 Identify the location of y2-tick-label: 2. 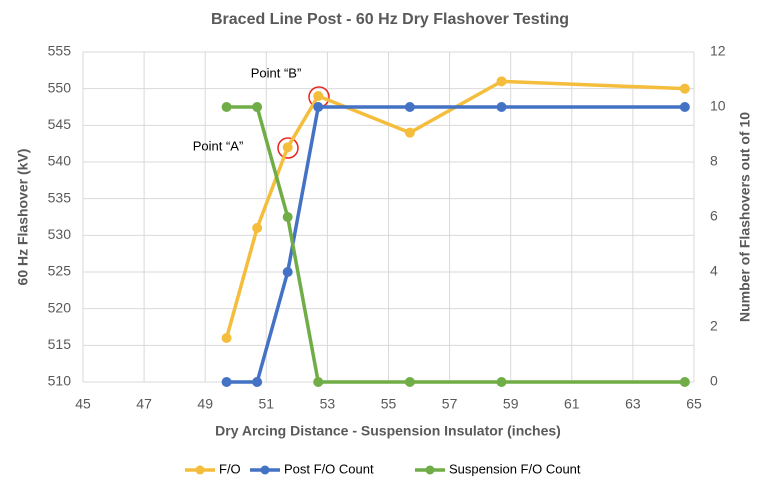
(714, 326).